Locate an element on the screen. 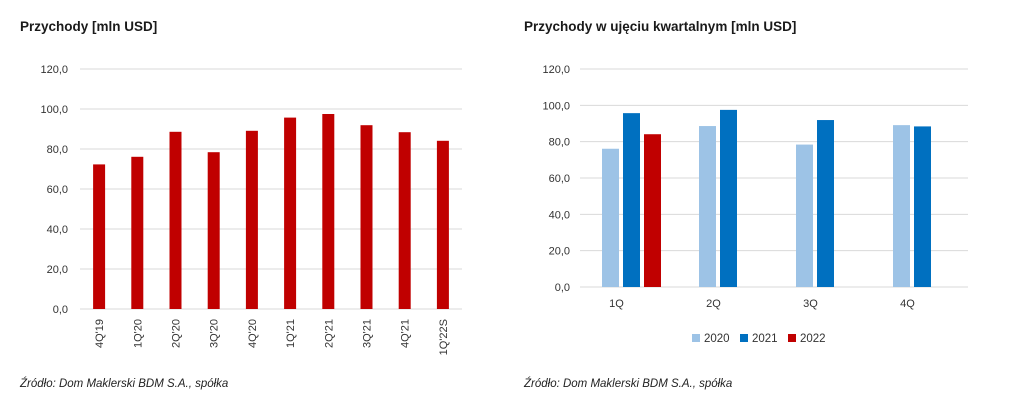 Image resolution: width=1024 pixels, height=418 pixels. legend-swatch-2020 is located at coordinates (696, 338).